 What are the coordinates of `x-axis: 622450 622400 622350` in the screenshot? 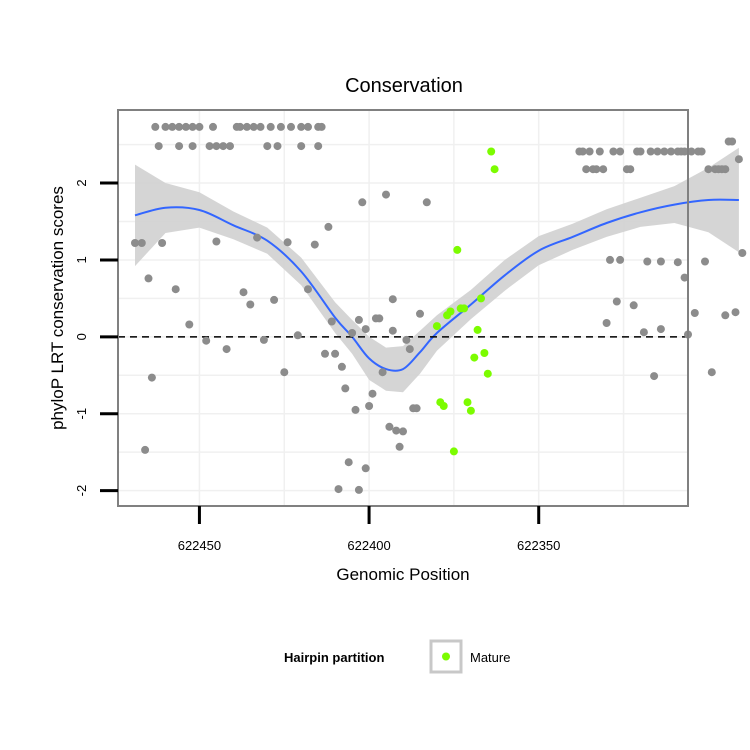 It's located at (369, 529).